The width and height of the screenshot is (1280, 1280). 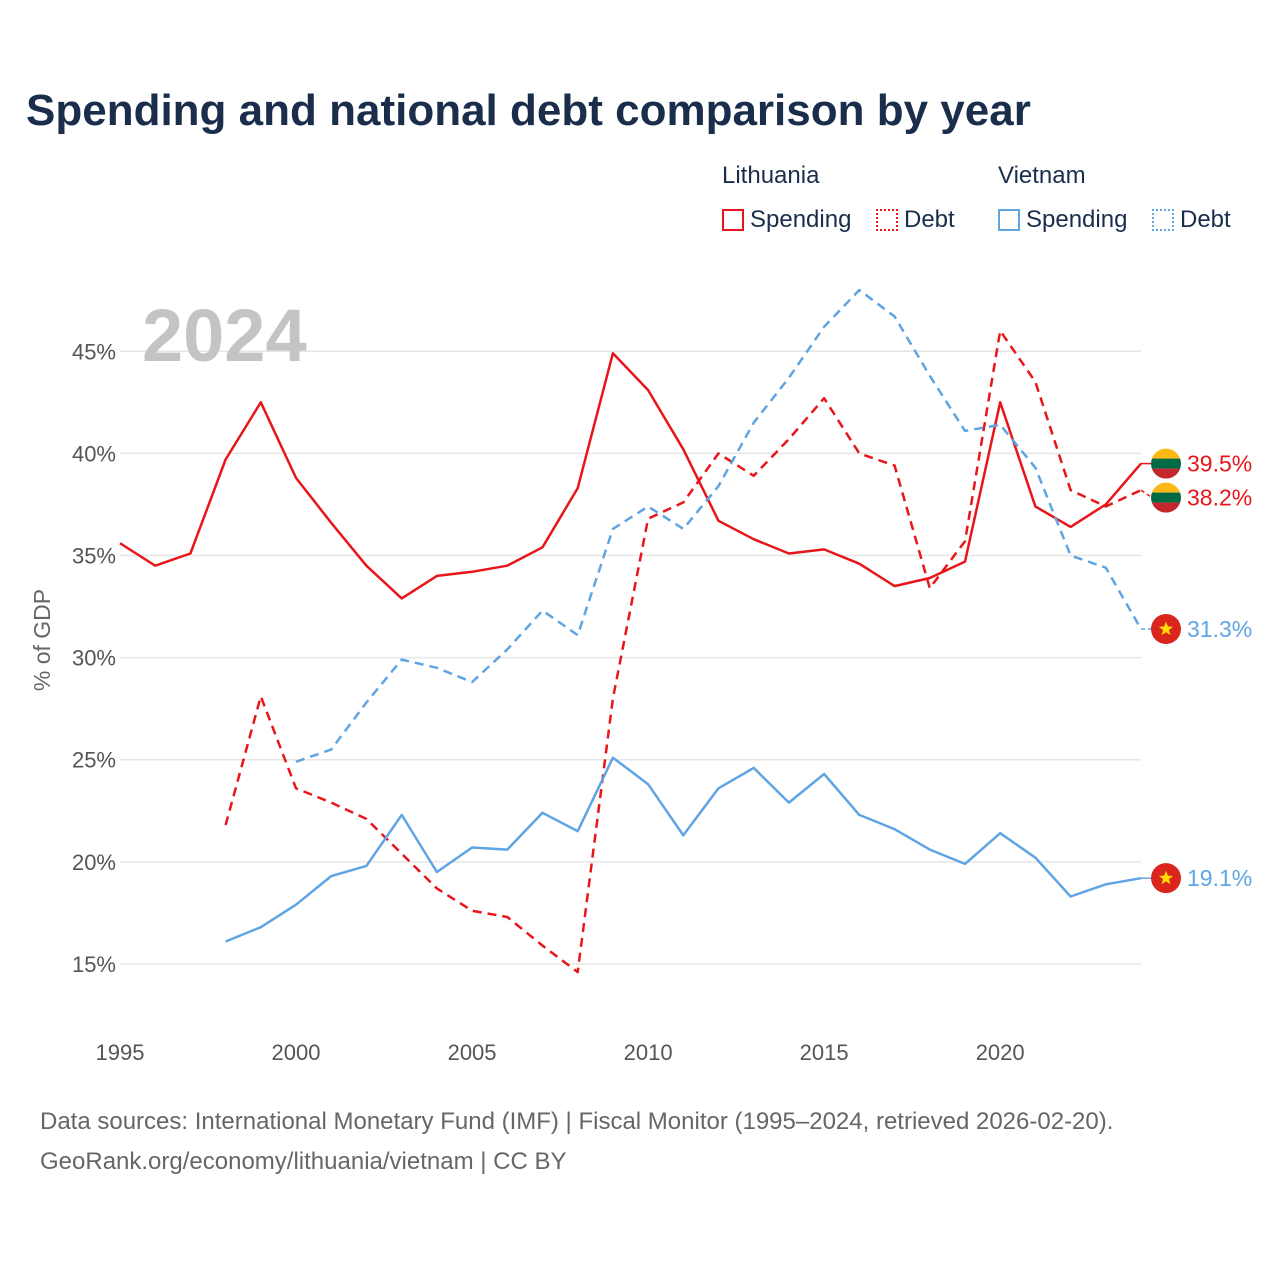 What do you see at coordinates (824, 1052) in the screenshot?
I see `x-tick-label: 2015` at bounding box center [824, 1052].